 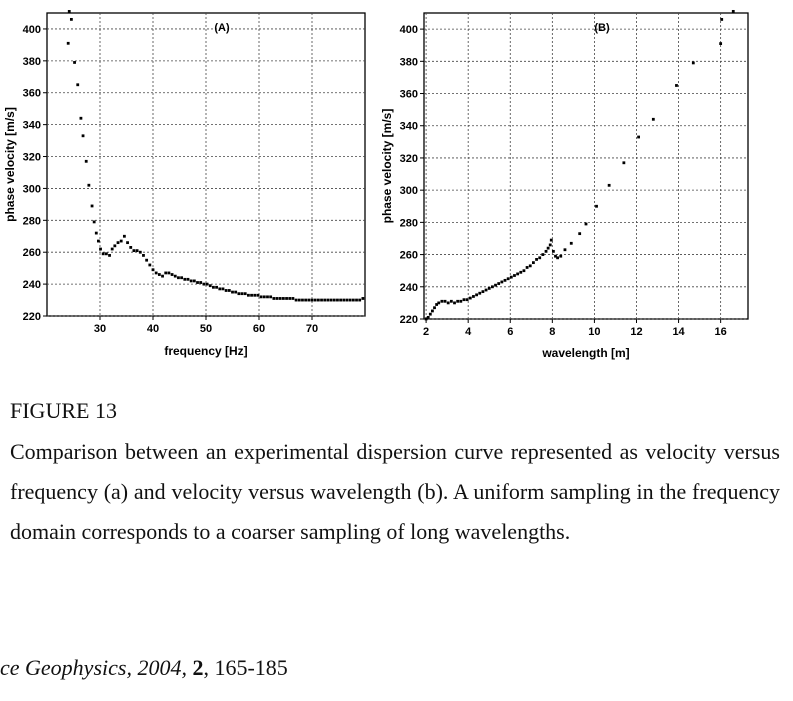 What do you see at coordinates (222, 28) in the screenshot?
I see `chart-a-panel-label: (A)` at bounding box center [222, 28].